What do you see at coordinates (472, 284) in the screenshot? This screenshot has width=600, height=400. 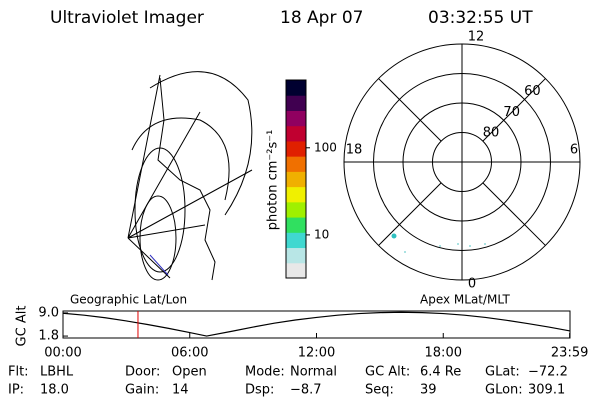 I see `mlt-label: 0` at bounding box center [472, 284].